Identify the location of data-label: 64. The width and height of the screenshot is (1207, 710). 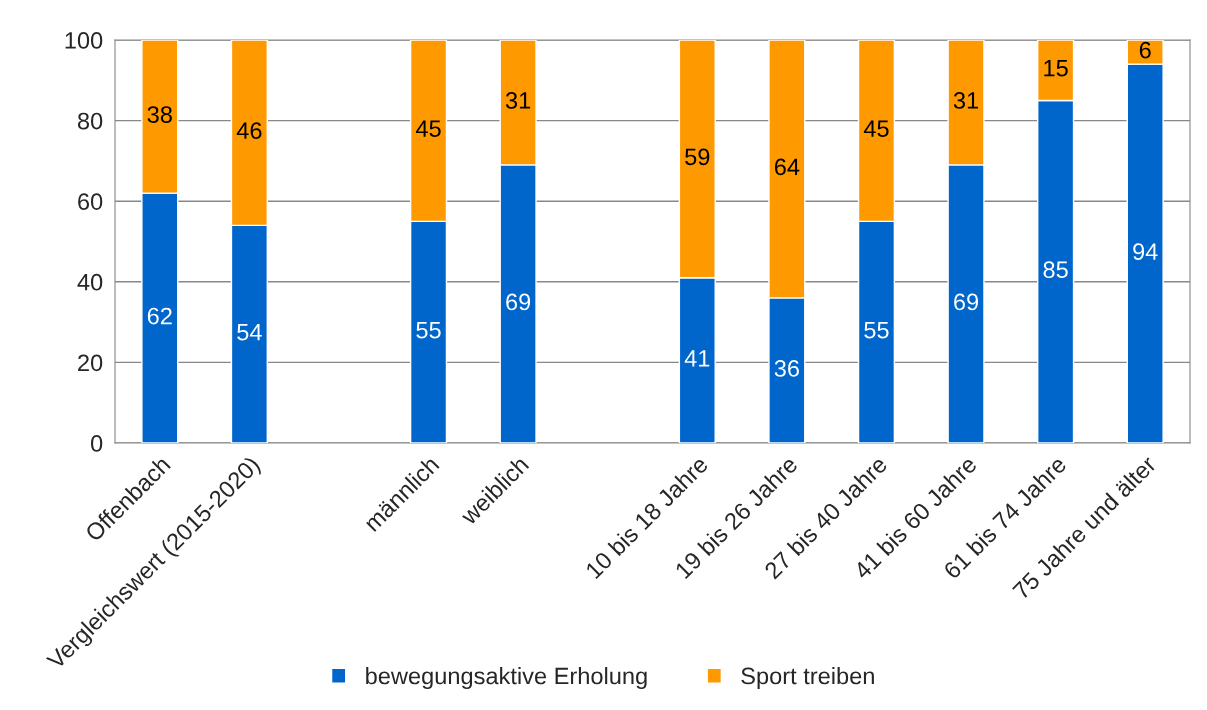
(787, 167).